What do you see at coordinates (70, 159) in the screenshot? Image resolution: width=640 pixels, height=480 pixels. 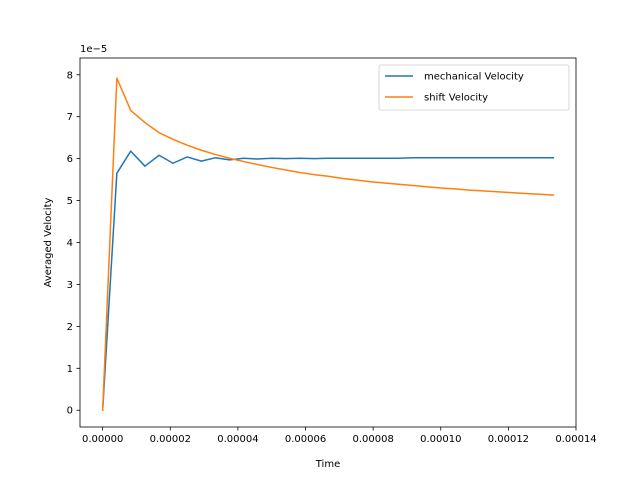 I see `y-tick-label: 6` at bounding box center [70, 159].